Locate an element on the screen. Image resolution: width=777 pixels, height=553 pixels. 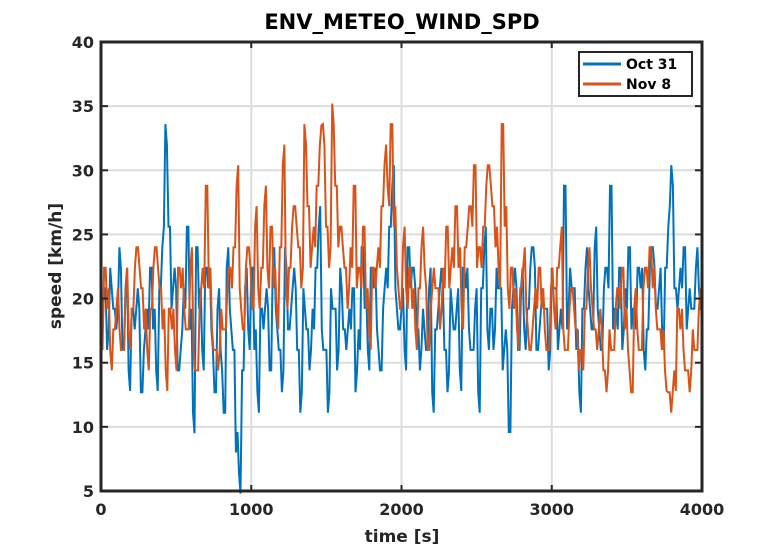
y-tick-label: 5 is located at coordinates (88, 491).